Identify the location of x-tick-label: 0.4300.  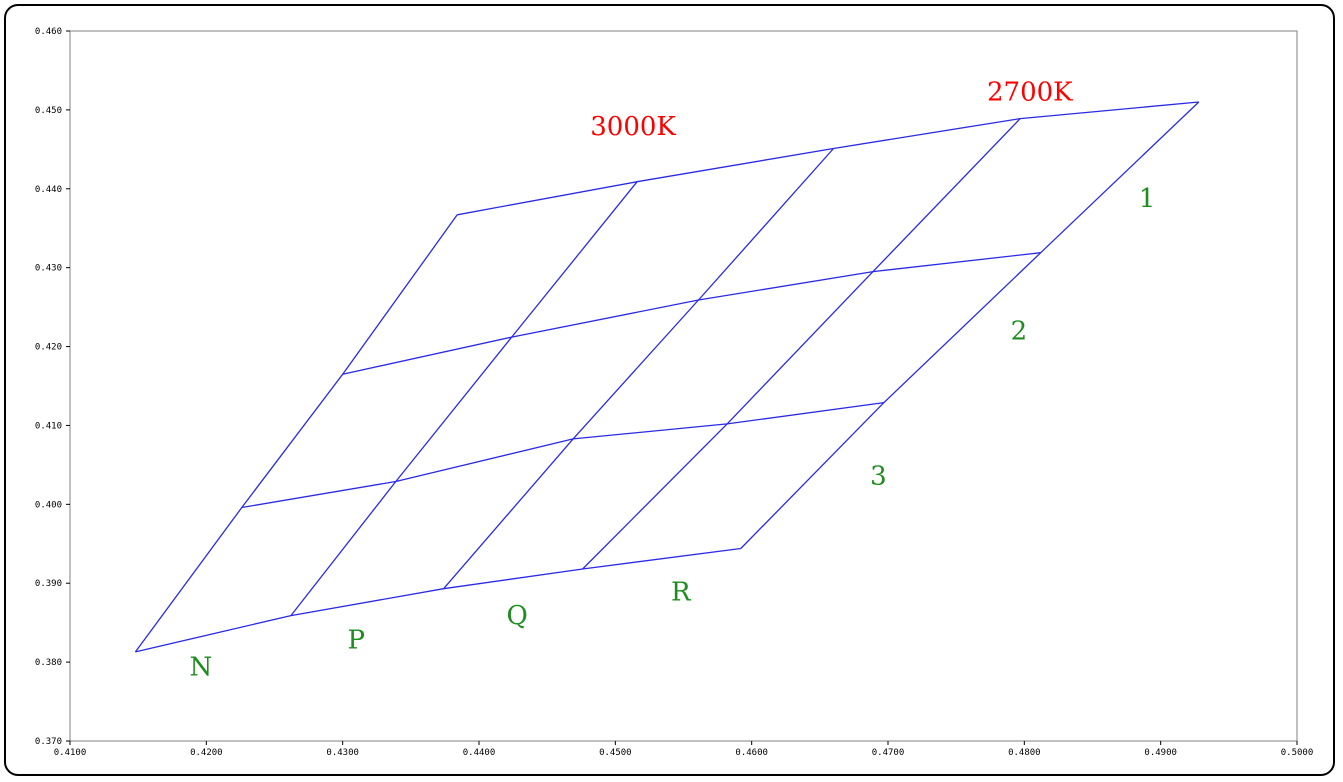
(342, 753).